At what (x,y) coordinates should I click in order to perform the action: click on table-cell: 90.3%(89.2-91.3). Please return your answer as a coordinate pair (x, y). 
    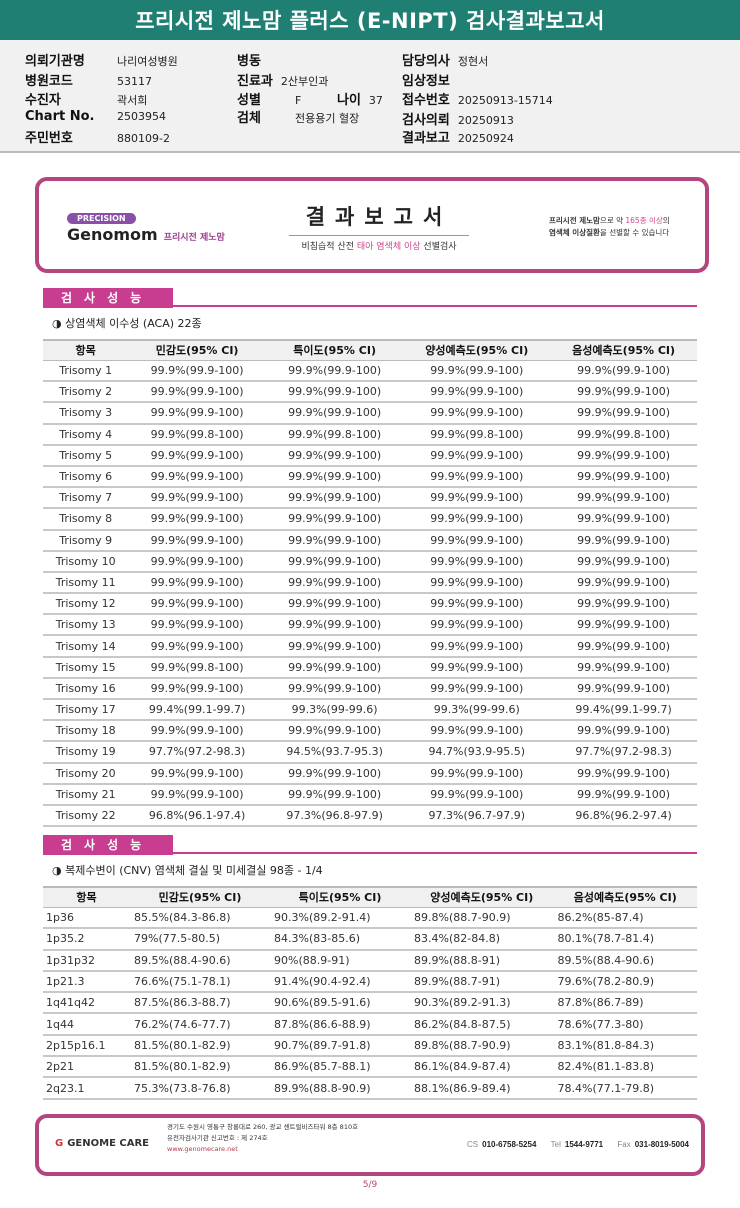
    Looking at the image, I should click on (482, 1003).